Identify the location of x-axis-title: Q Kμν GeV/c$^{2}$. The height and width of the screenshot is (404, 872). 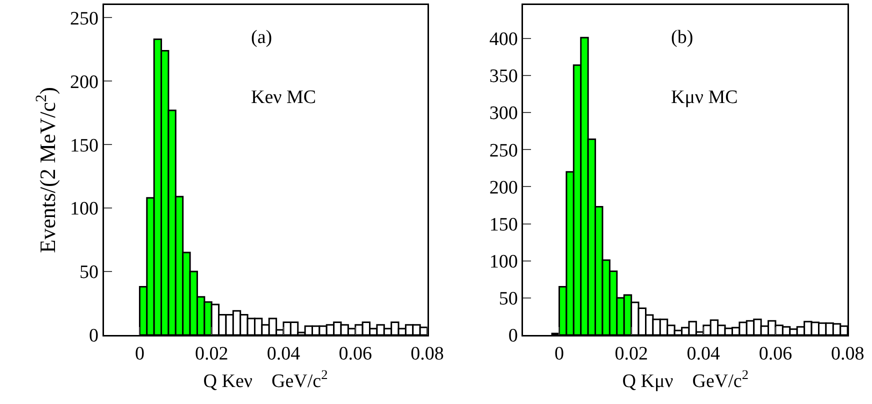
(685, 379).